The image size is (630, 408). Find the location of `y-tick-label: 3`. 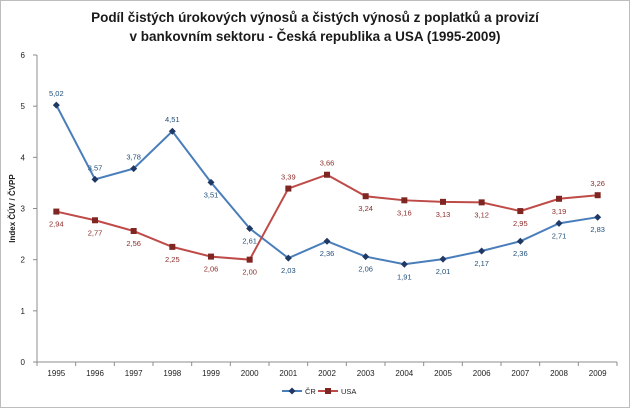

y-tick-label: 3 is located at coordinates (23, 209).